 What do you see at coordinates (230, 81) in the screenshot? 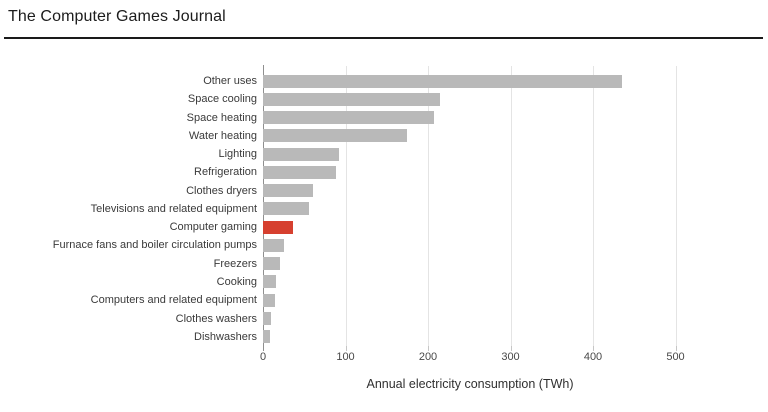
I see `category-label: Other uses` at bounding box center [230, 81].